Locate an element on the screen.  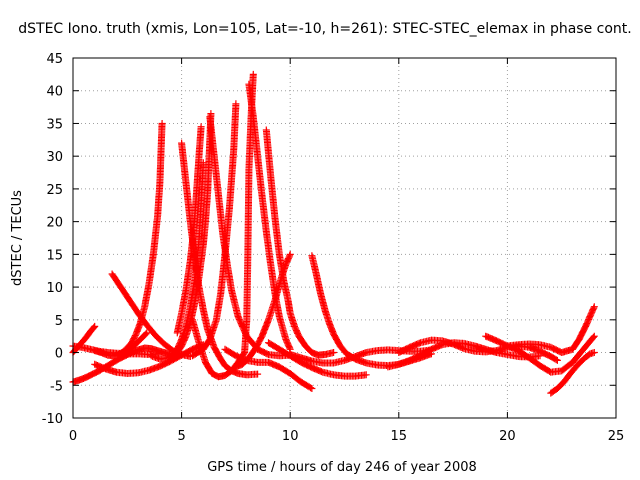
y-tick-label: 15 is located at coordinates (54, 255).